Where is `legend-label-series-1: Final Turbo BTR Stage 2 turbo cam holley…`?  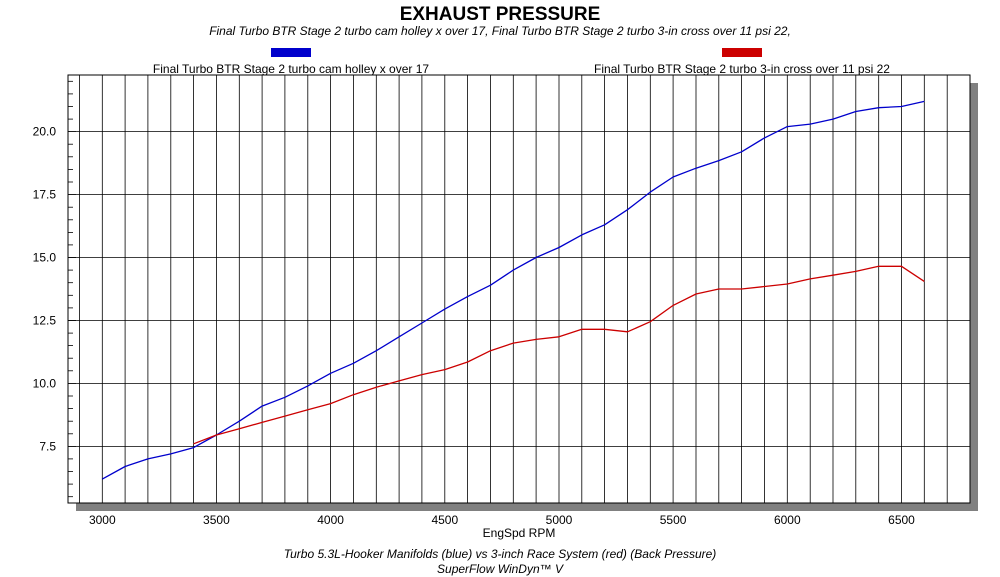 legend-label-series-1: Final Turbo BTR Stage 2 turbo cam holley… is located at coordinates (291, 69).